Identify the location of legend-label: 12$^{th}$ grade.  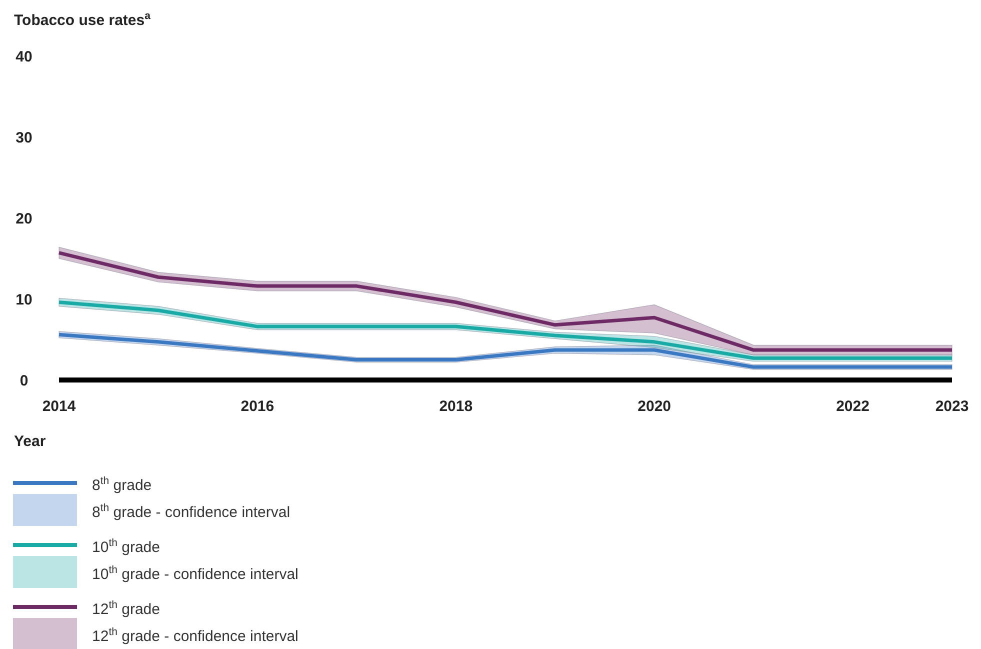
(126, 608).